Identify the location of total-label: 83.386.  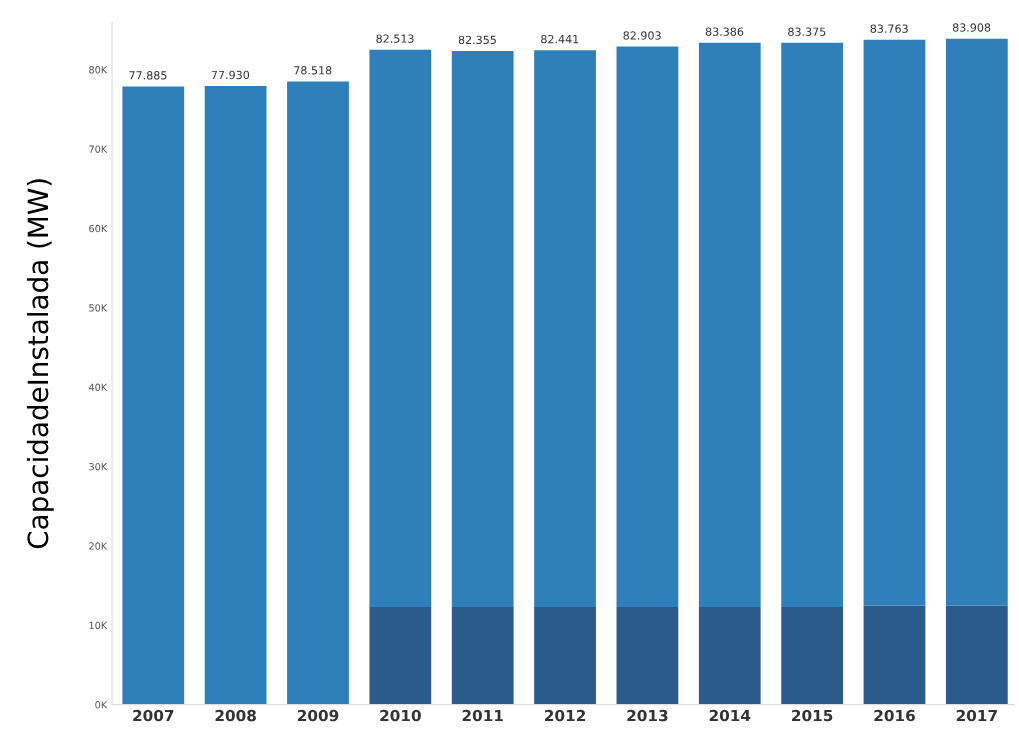
(724, 31).